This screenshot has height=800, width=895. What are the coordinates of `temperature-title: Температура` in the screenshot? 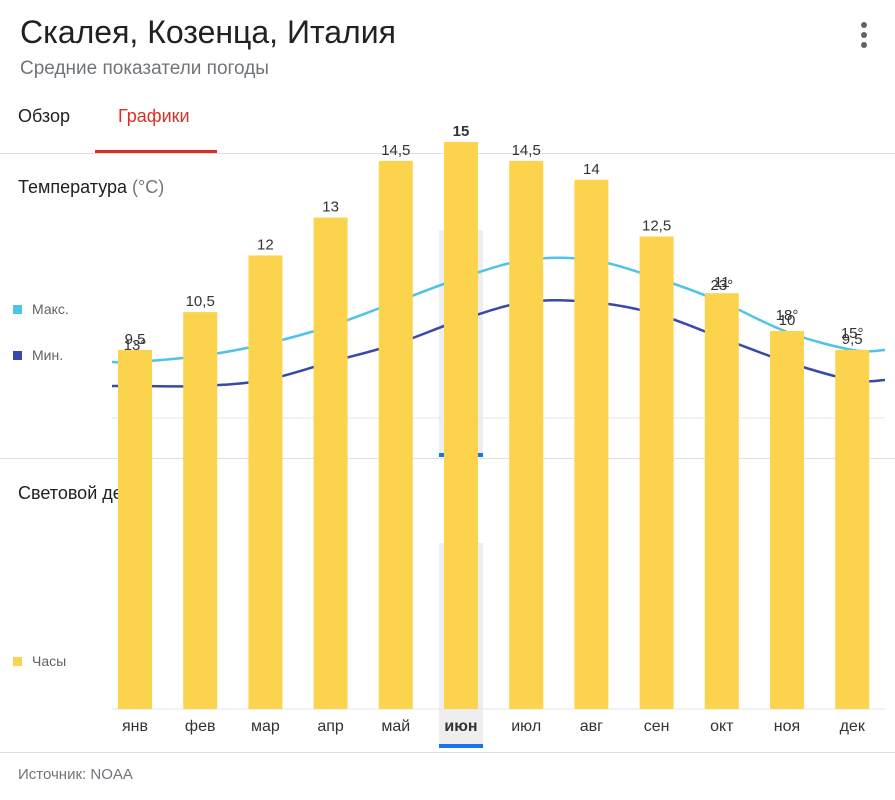 It's located at (73, 187).